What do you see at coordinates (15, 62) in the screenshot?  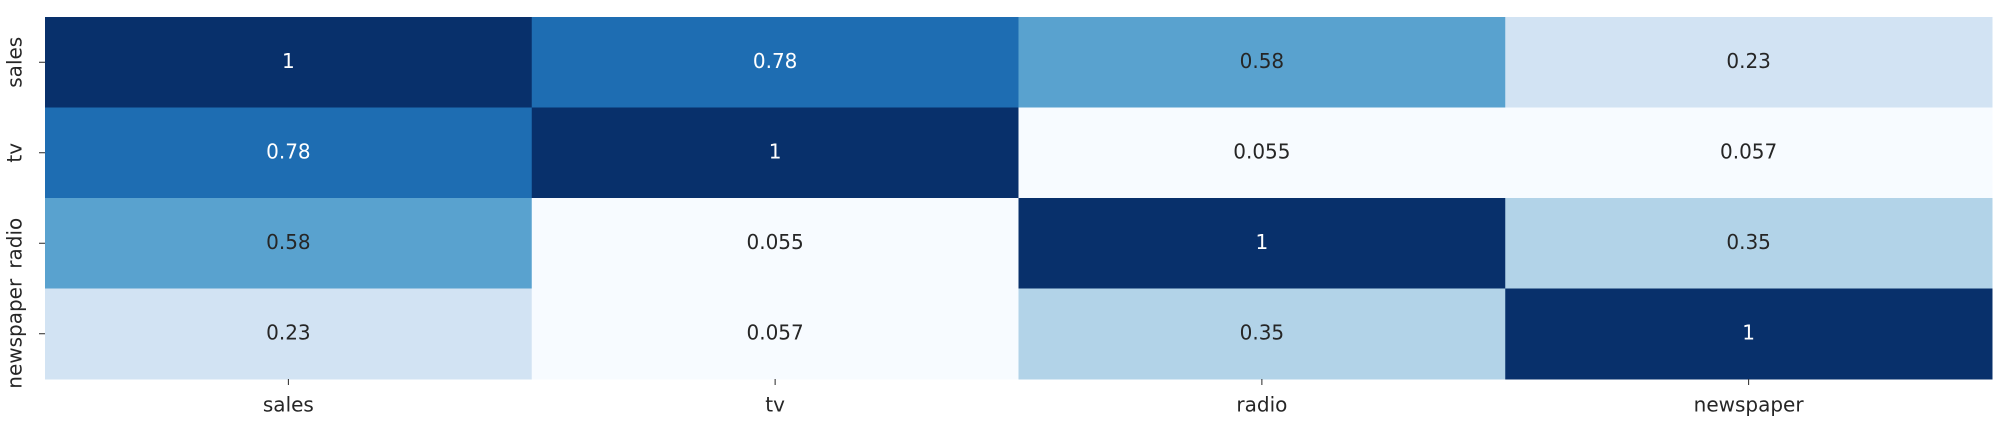 I see `y-tick-label: sales` at bounding box center [15, 62].